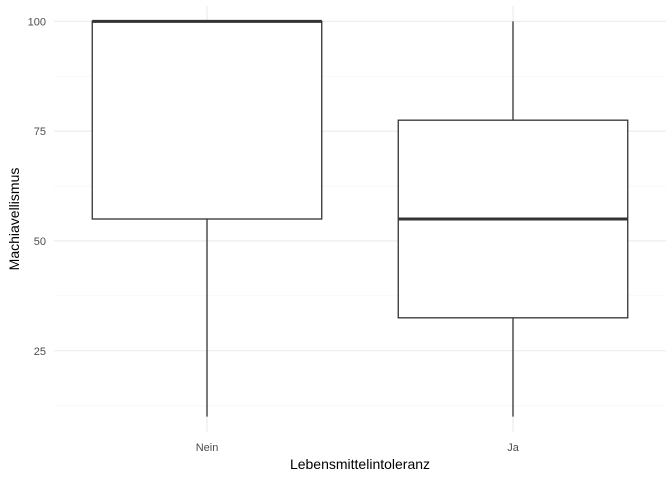  Describe the element at coordinates (14, 219) in the screenshot. I see `y-axis-title: Machiavellismus` at that location.